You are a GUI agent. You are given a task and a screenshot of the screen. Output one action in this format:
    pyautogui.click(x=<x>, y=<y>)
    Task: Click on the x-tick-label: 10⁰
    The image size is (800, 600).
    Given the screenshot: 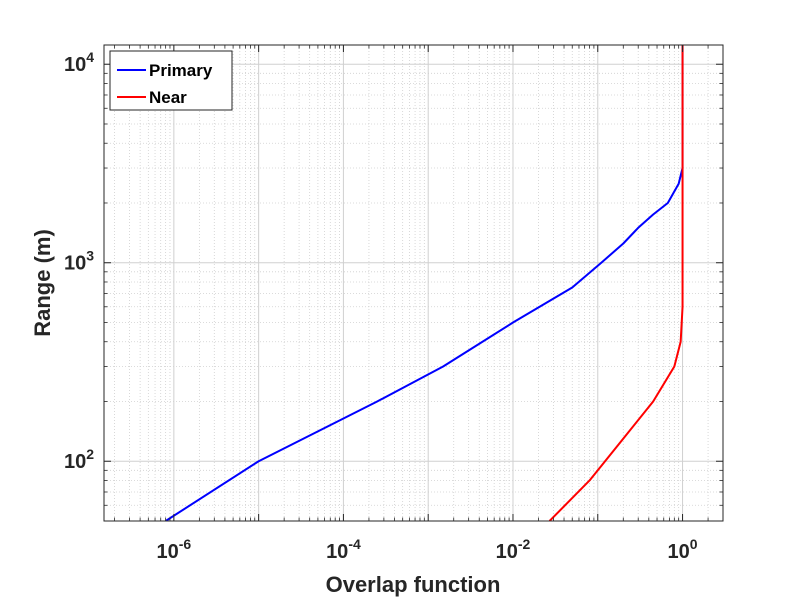 What is the action you would take?
    pyautogui.click(x=683, y=549)
    